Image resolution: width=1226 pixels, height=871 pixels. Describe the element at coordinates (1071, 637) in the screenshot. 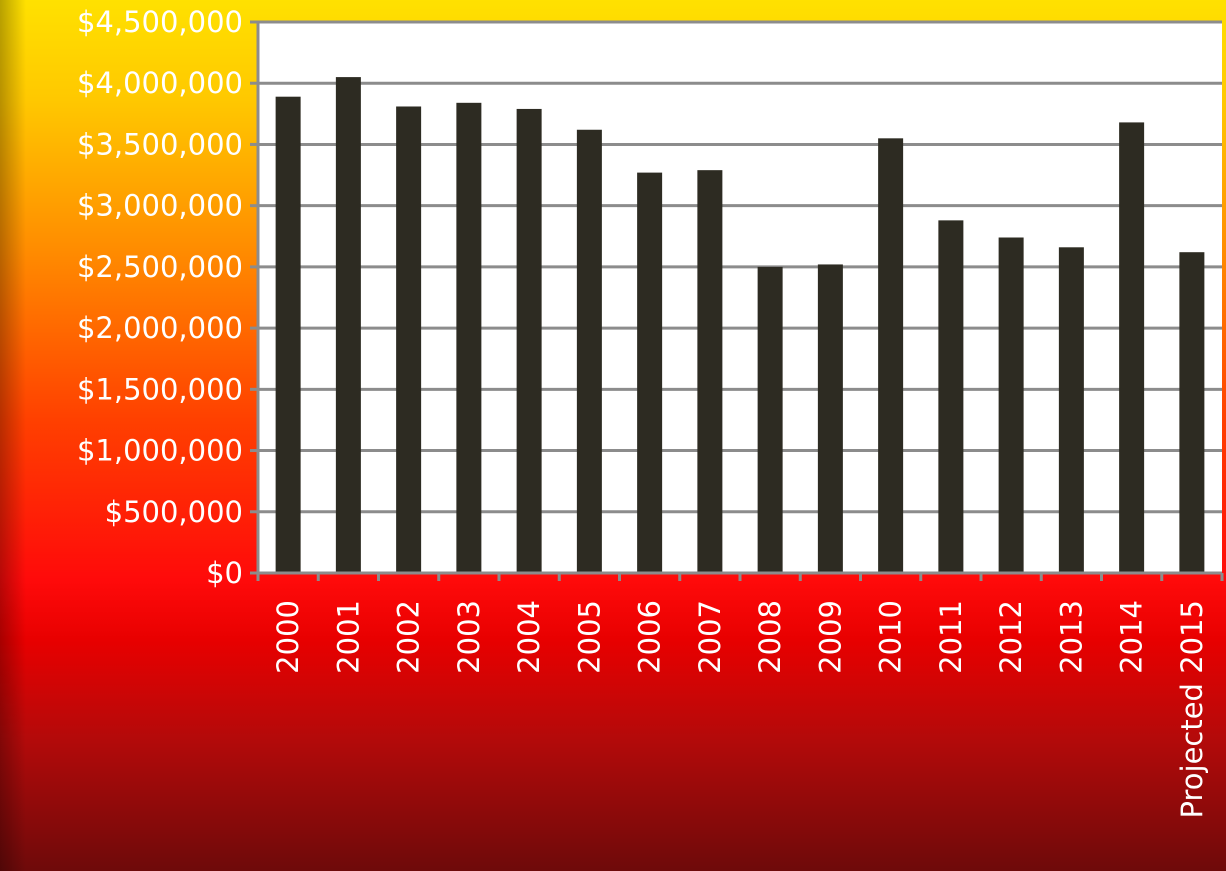

I see `x-tick-label: 2013` at that location.